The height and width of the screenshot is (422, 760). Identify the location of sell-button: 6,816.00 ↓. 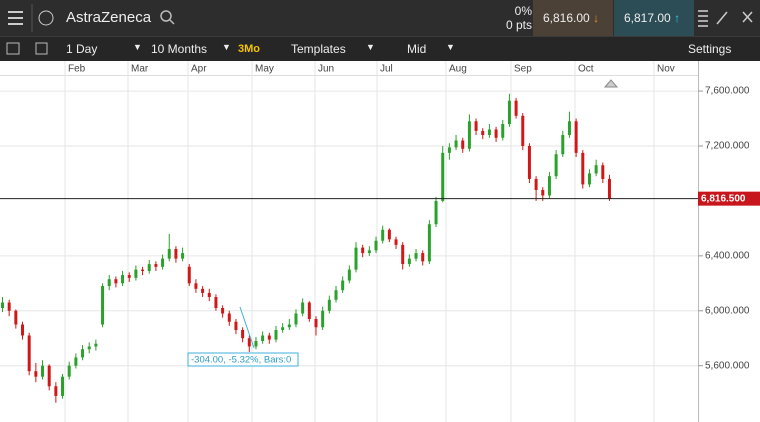
(573, 18).